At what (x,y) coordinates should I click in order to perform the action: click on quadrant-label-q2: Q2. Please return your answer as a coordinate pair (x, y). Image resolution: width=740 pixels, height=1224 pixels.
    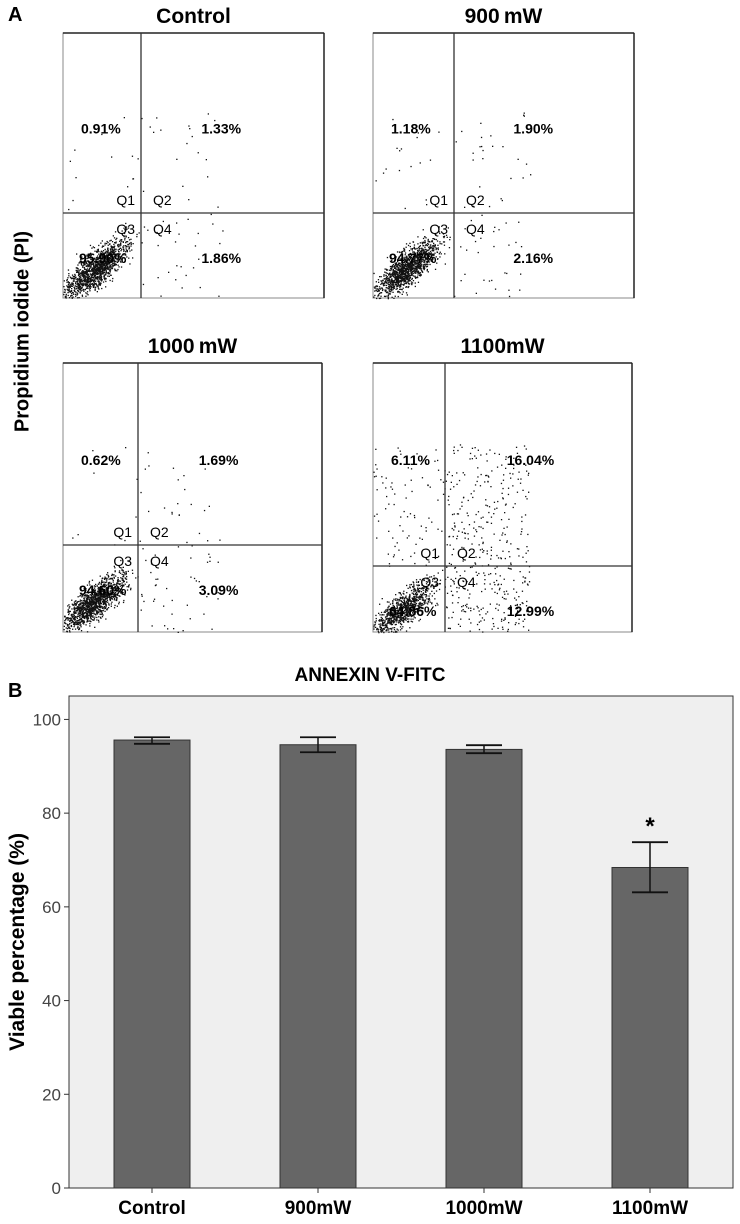
    Looking at the image, I should click on (475, 200).